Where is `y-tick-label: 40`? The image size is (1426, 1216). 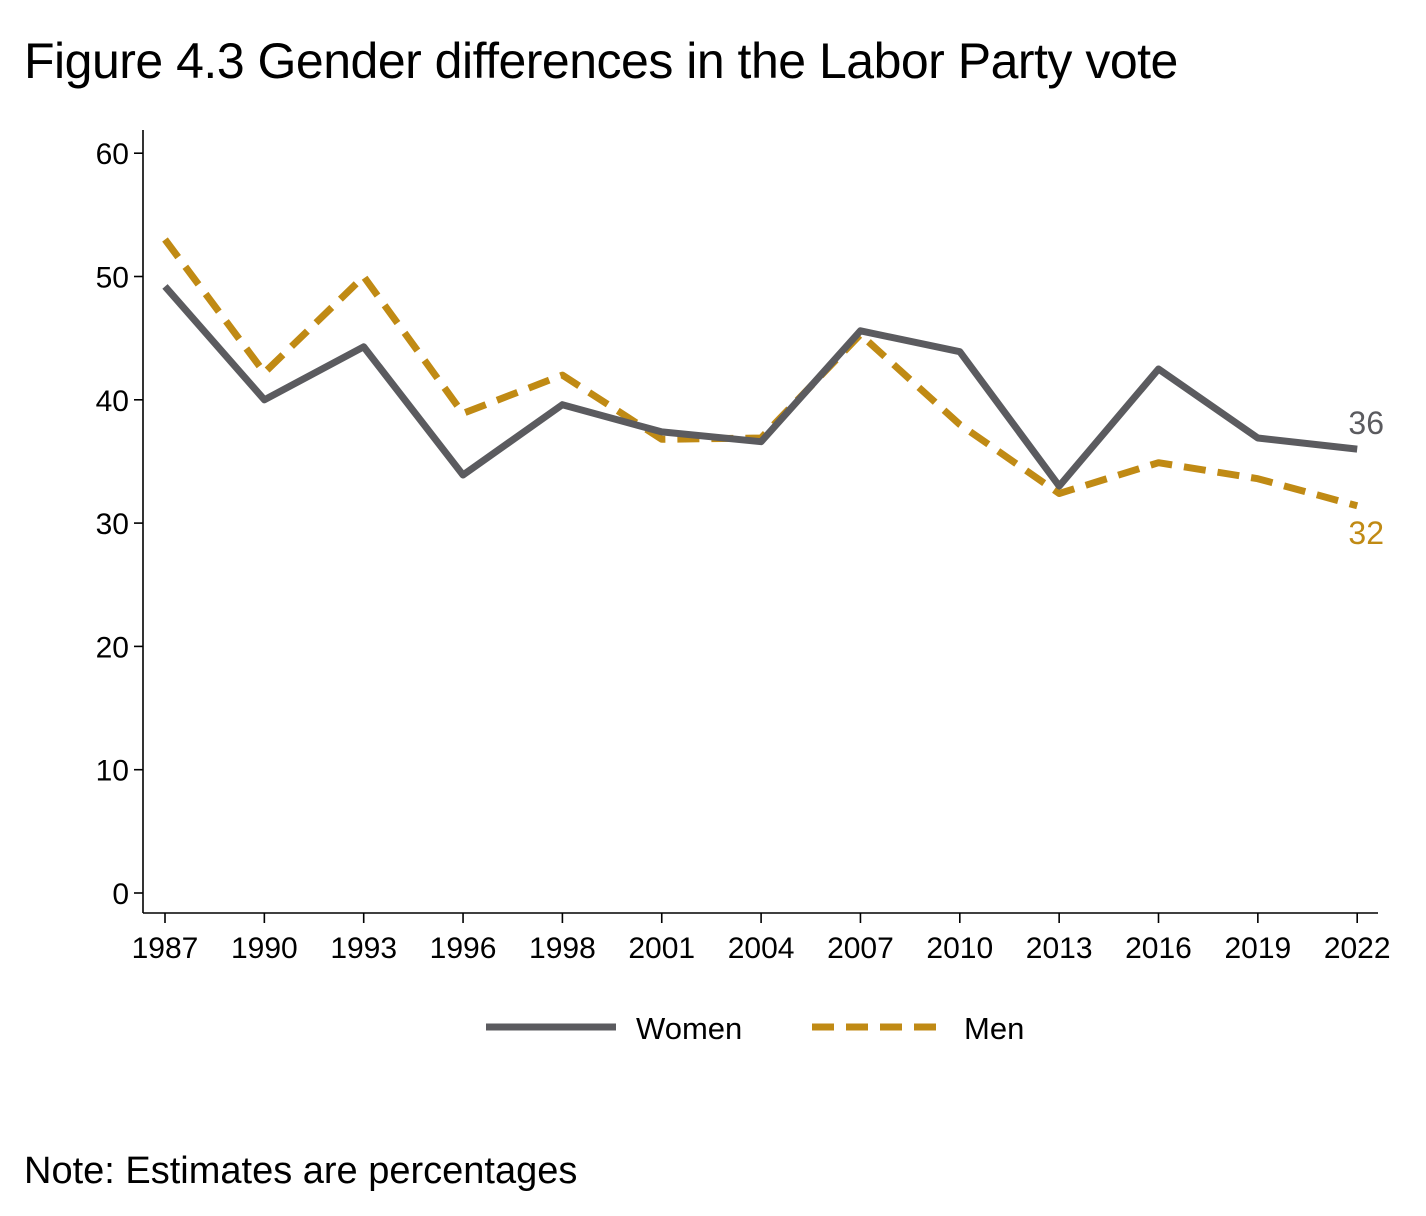
y-tick-label: 40 is located at coordinates (112, 401).